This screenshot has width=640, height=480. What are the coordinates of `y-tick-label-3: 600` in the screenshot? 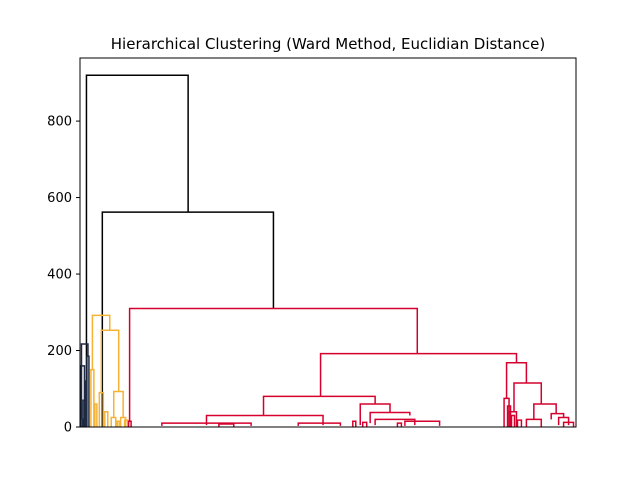 It's located at (59, 198).